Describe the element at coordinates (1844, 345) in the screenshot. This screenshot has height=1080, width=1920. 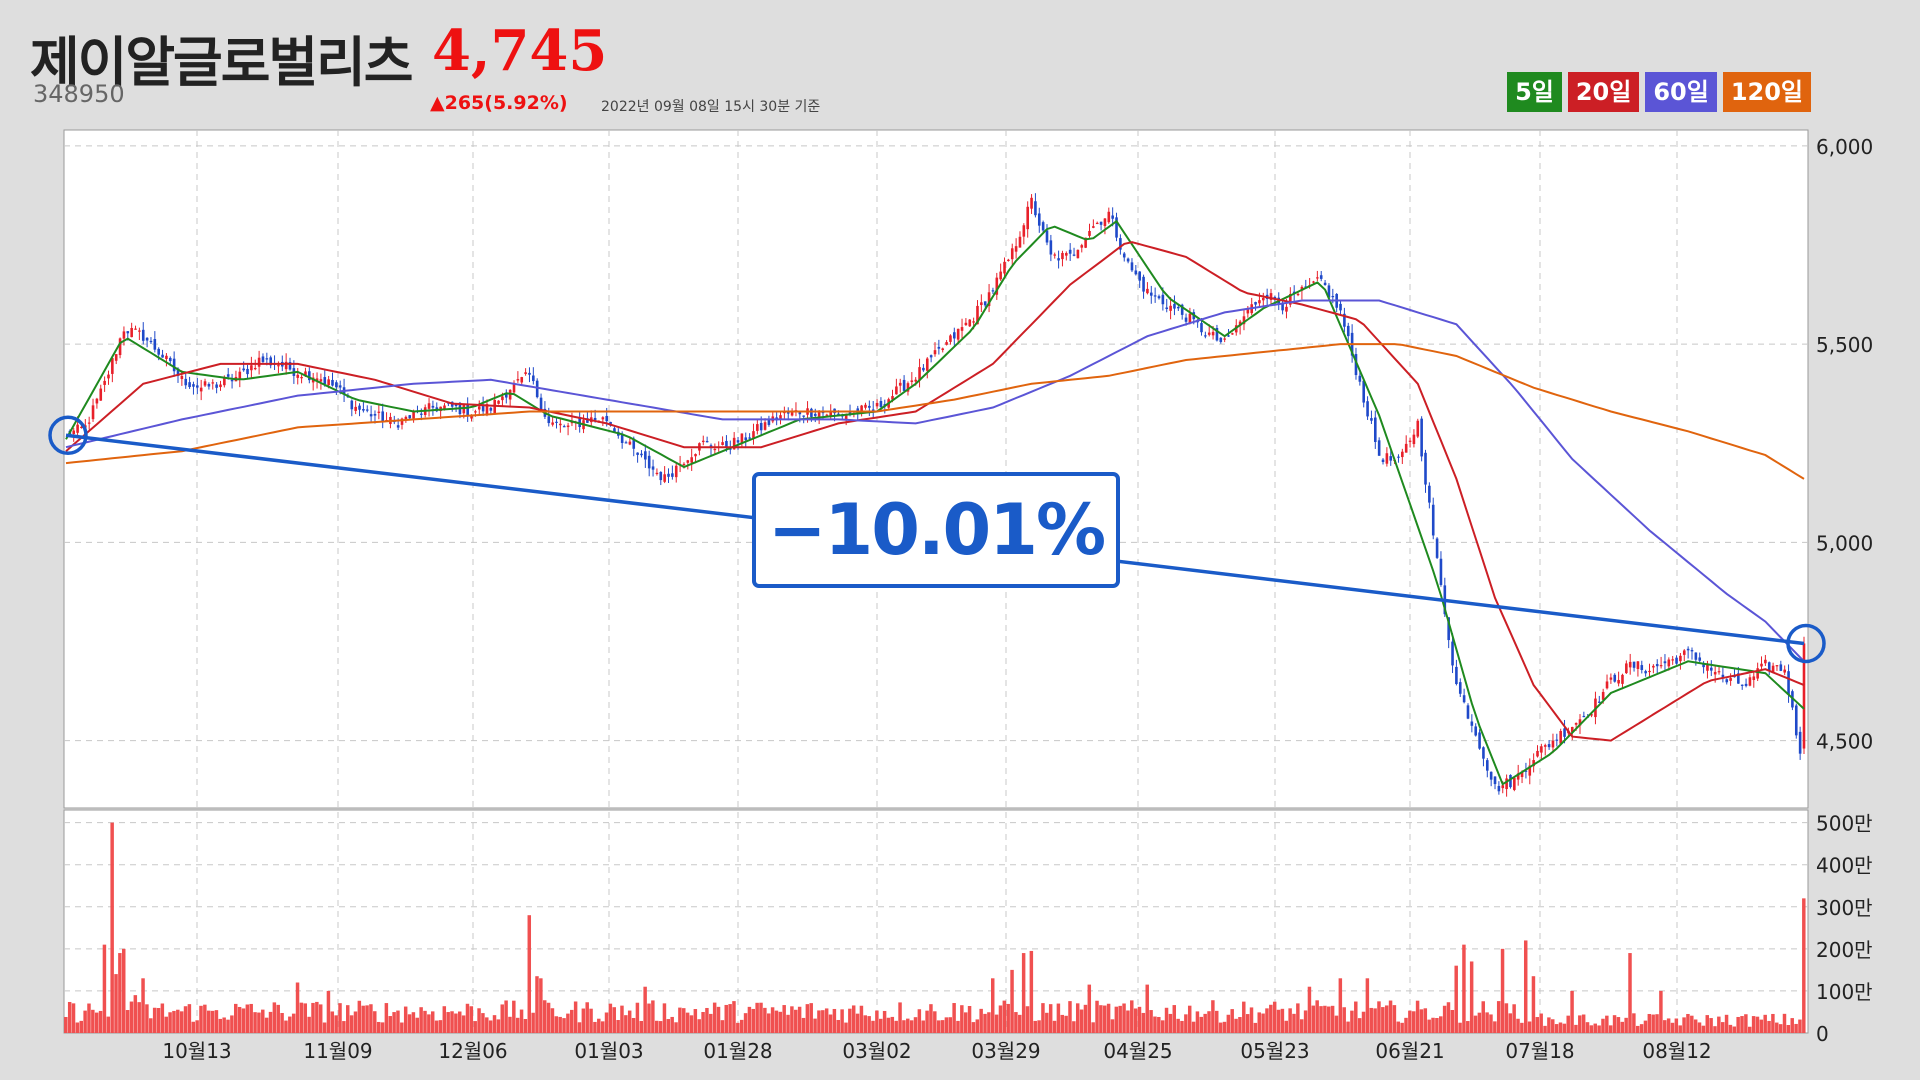
I see `y-tick-label: 5,500` at that location.